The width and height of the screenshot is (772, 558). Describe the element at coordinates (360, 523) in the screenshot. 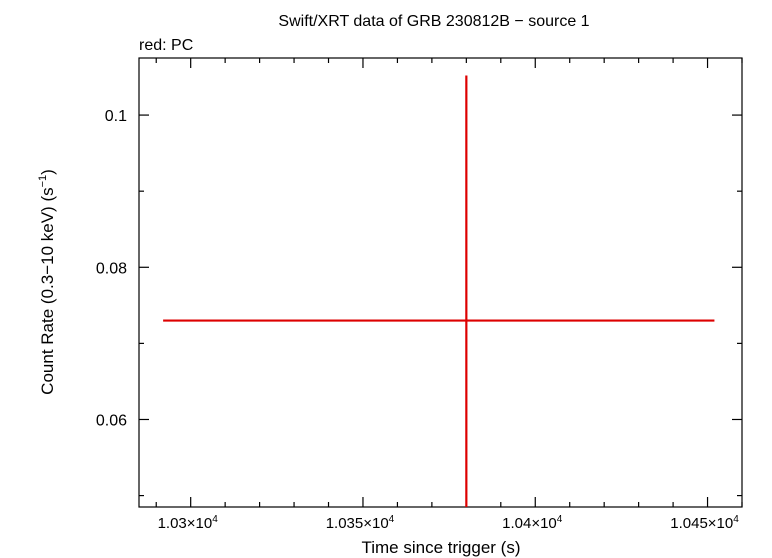

I see `x-tick-label: 1.035×10⁴` at that location.